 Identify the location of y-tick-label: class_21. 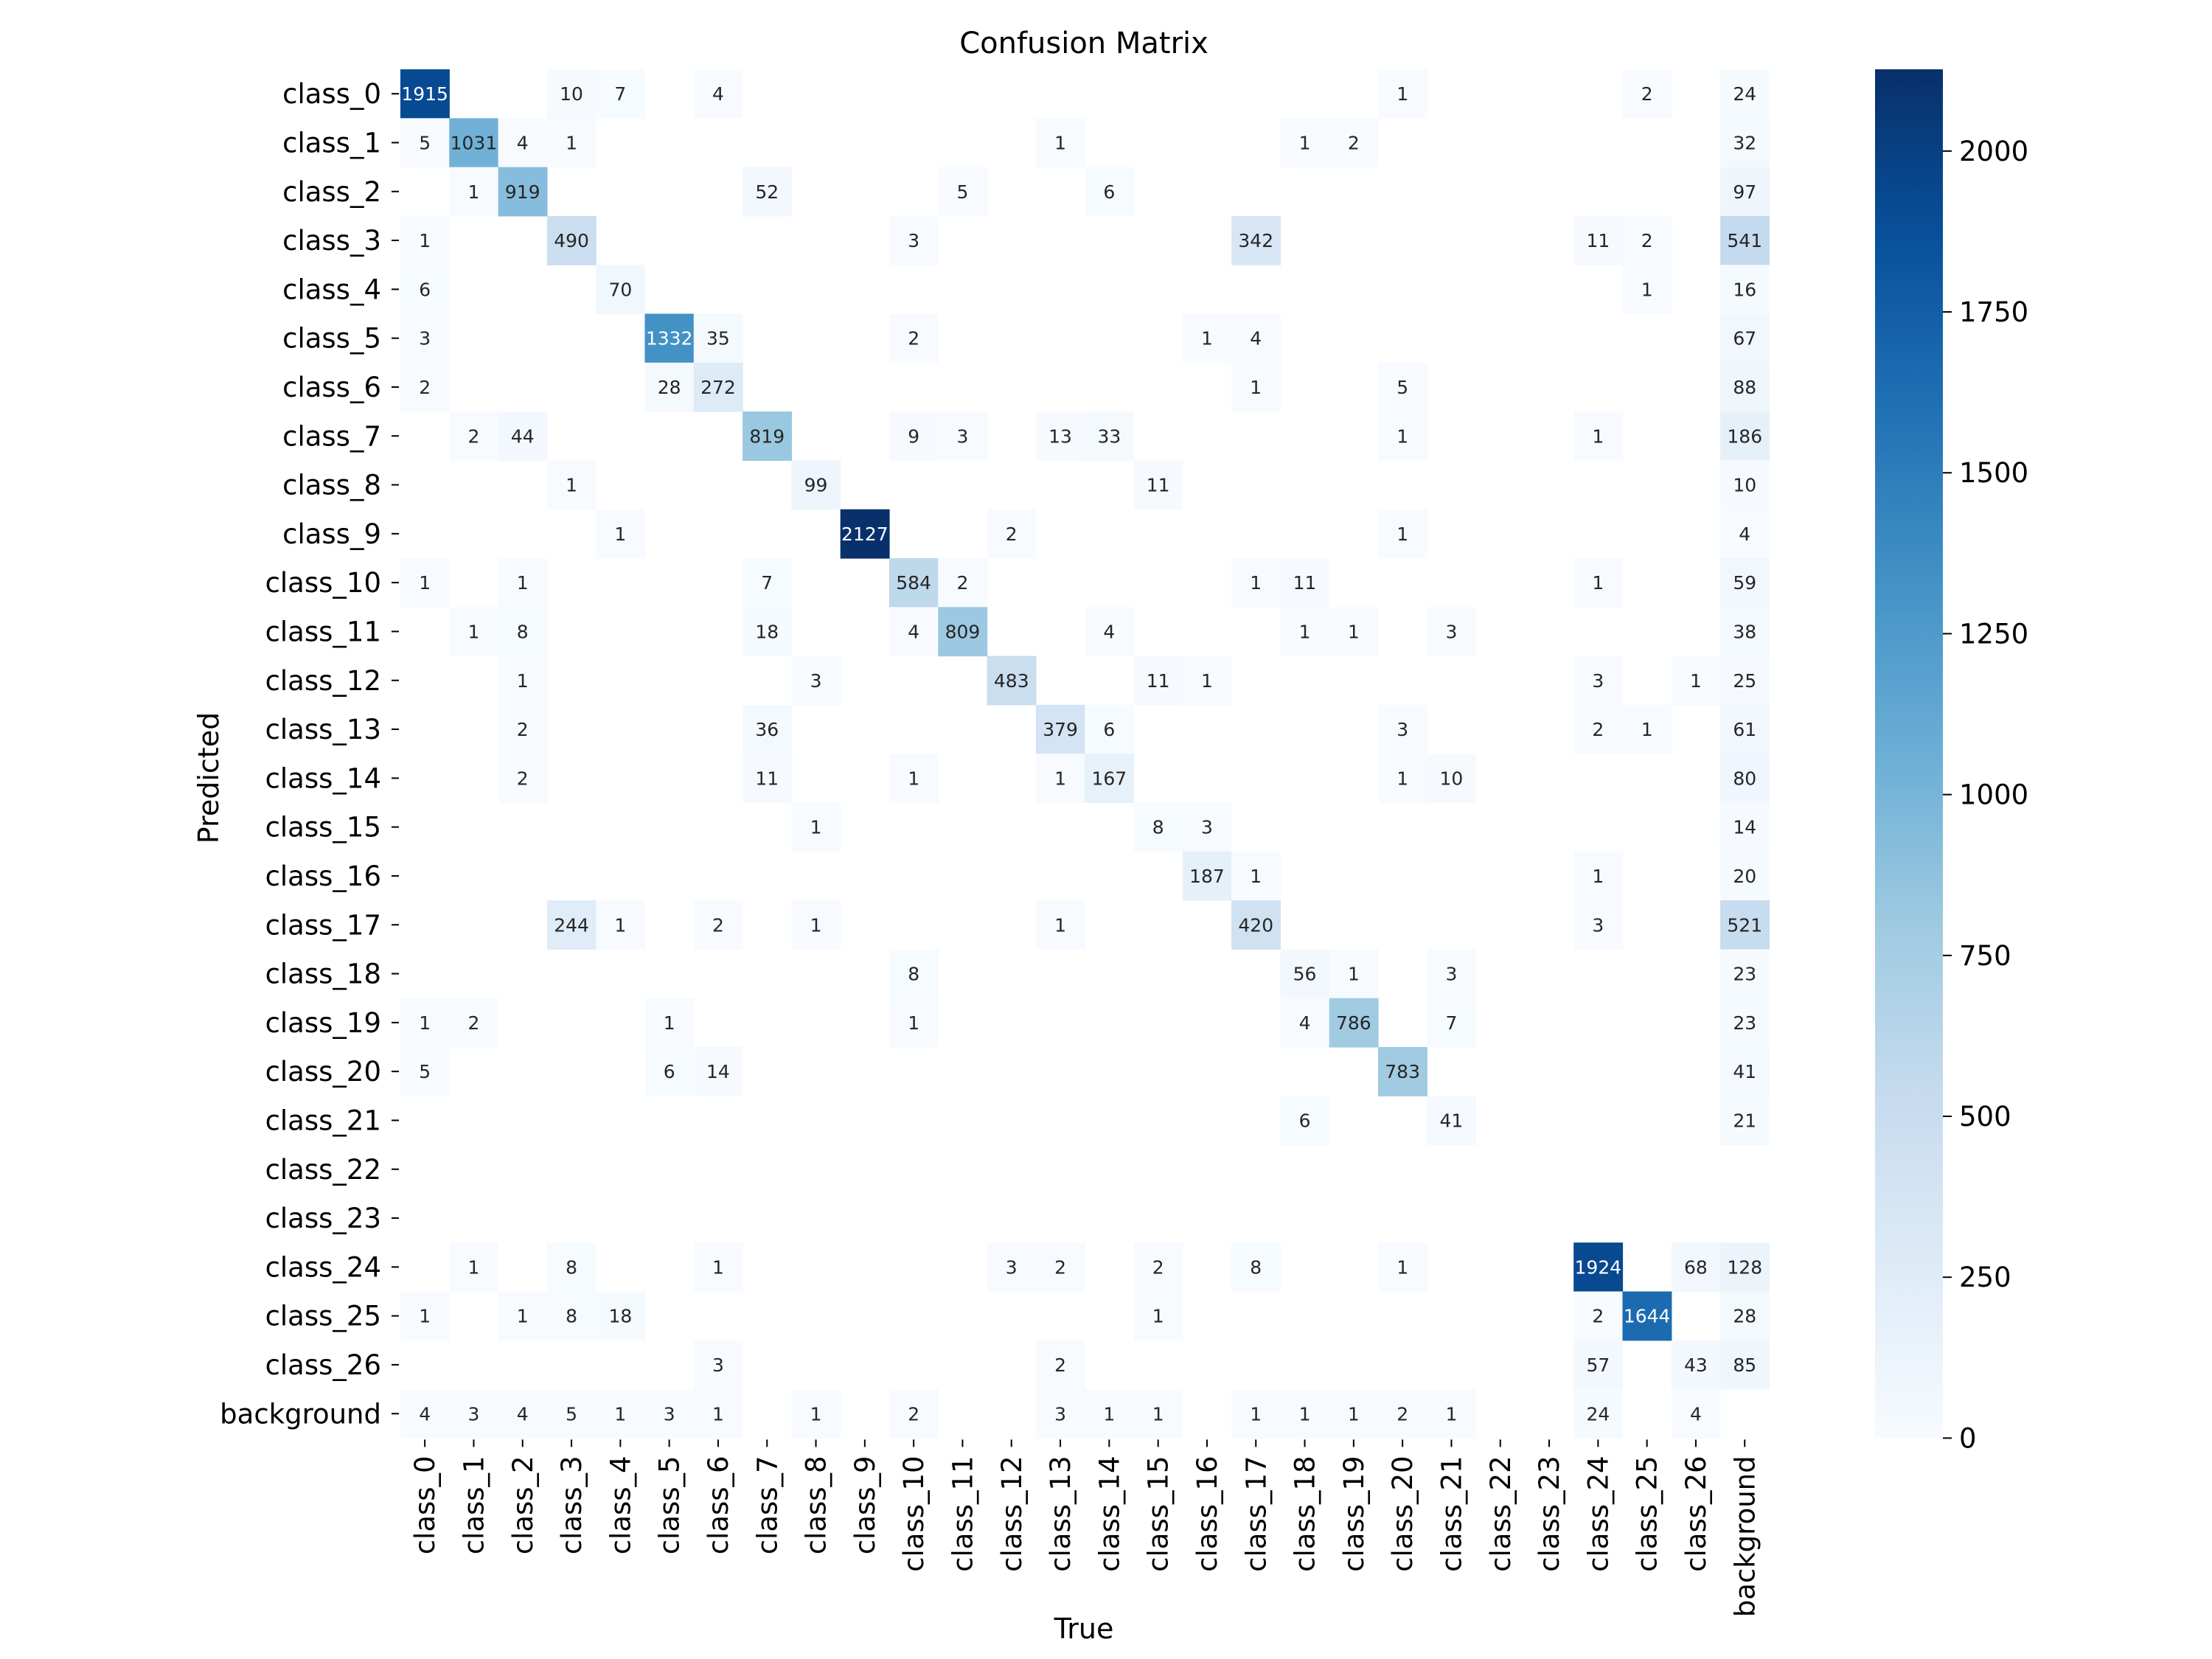
(323, 1120).